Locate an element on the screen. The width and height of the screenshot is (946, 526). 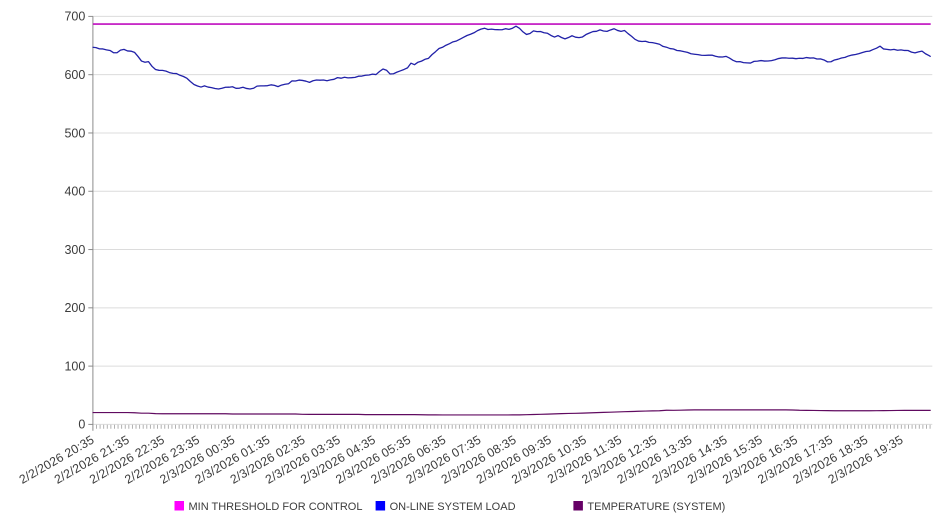
svg-text: TEMPERATURE (SYSTEM) is located at coordinates (656, 507).